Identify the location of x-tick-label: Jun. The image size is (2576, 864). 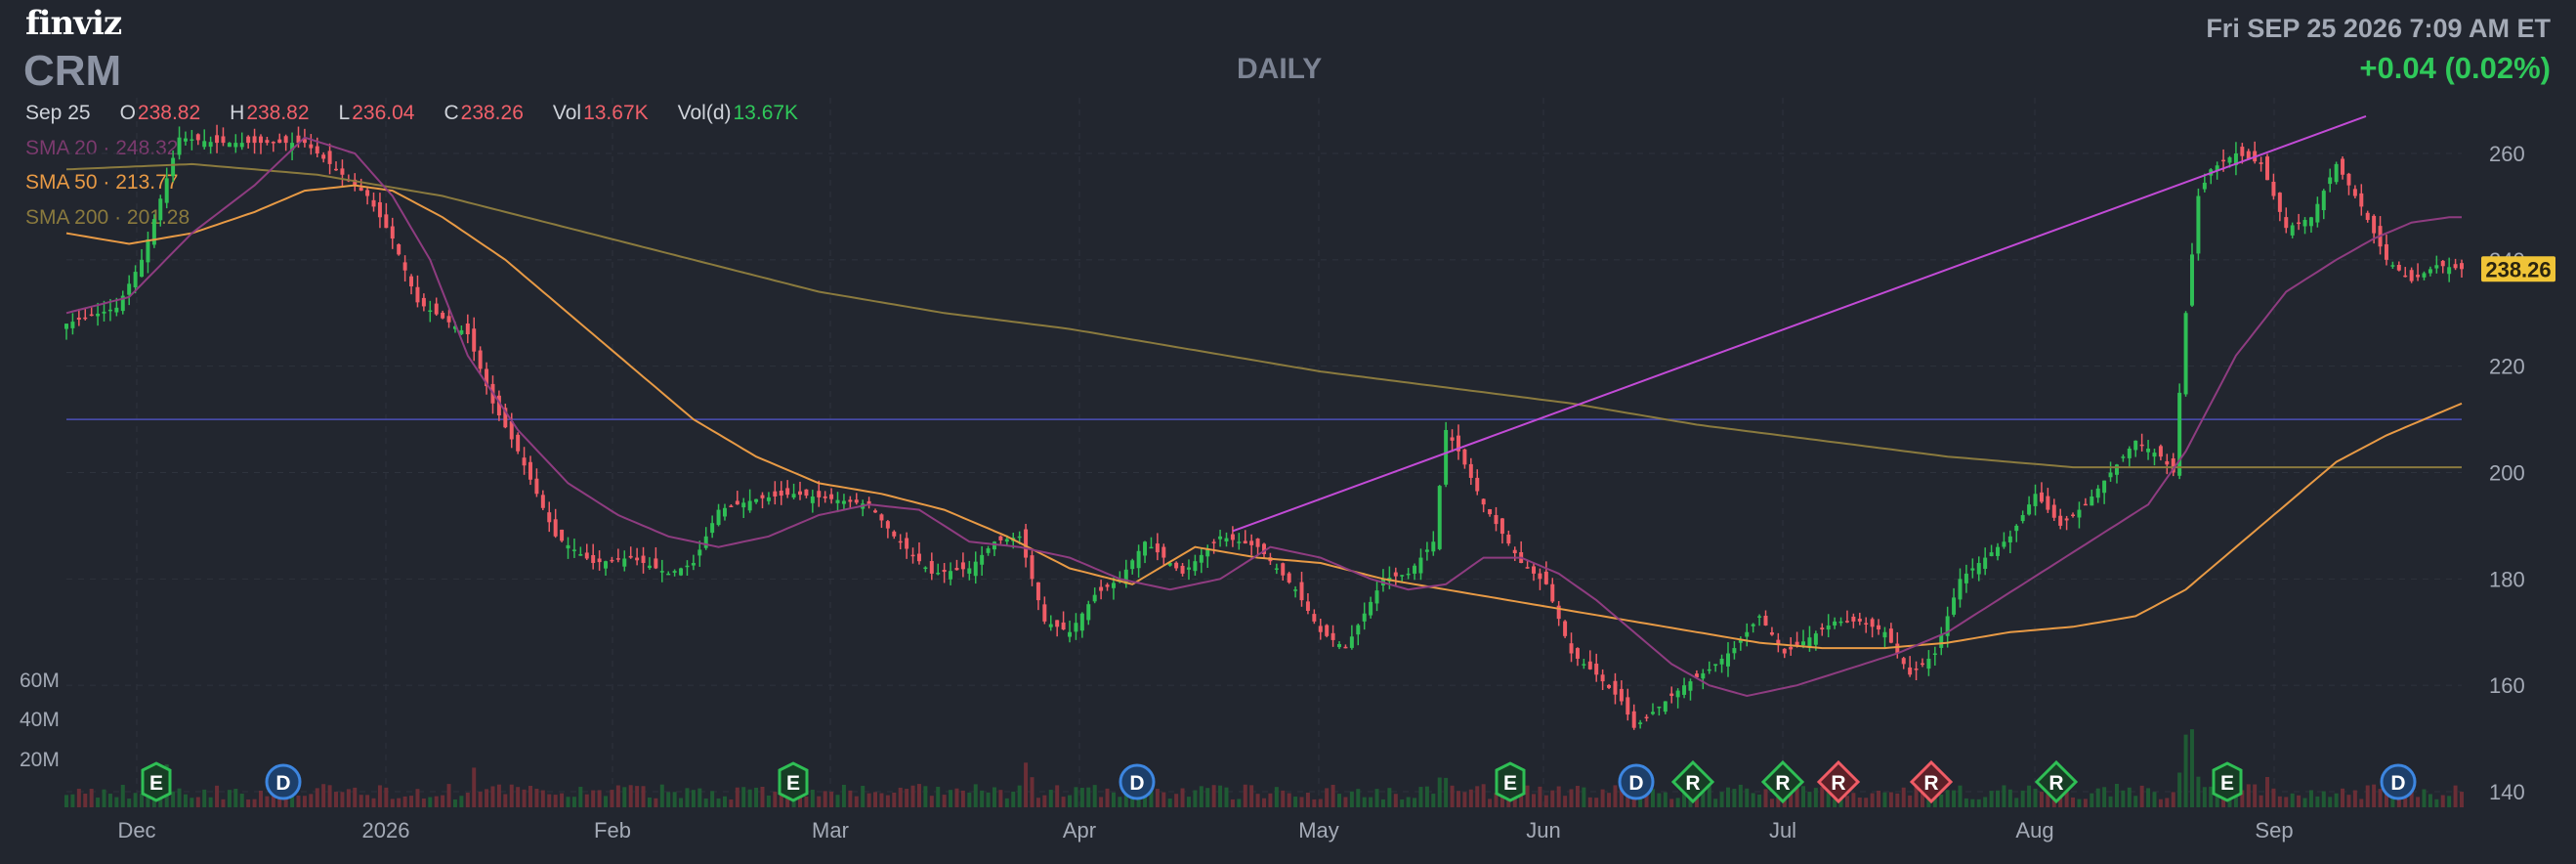
(1543, 830).